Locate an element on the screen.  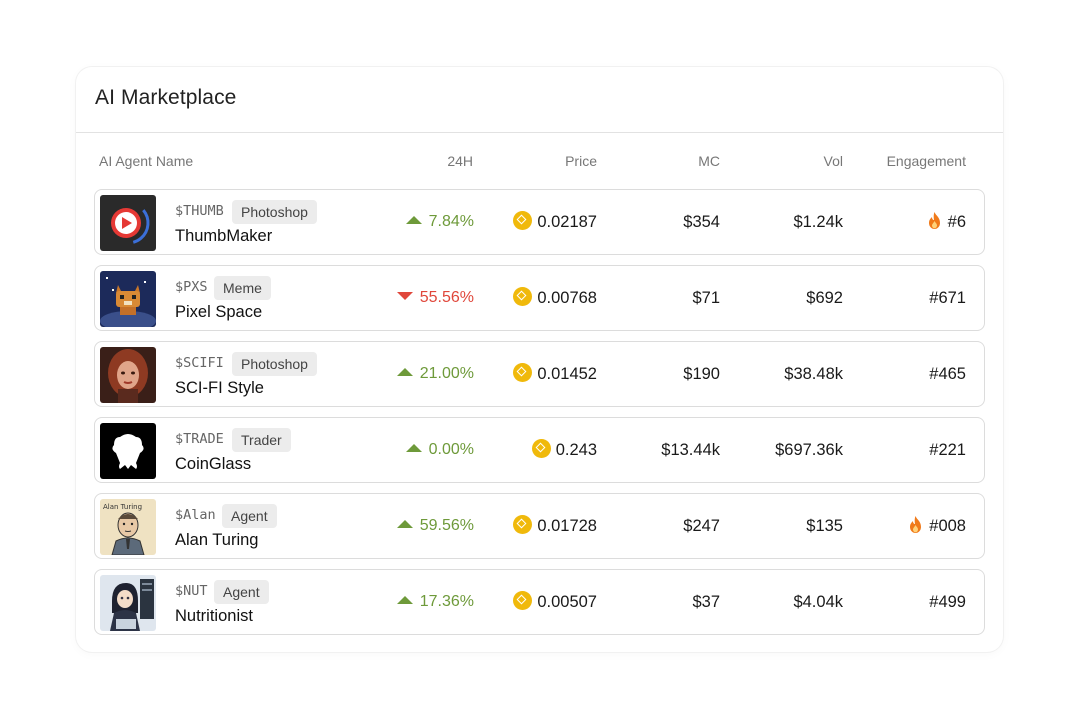
thumbmaker-avatar is located at coordinates (128, 223).